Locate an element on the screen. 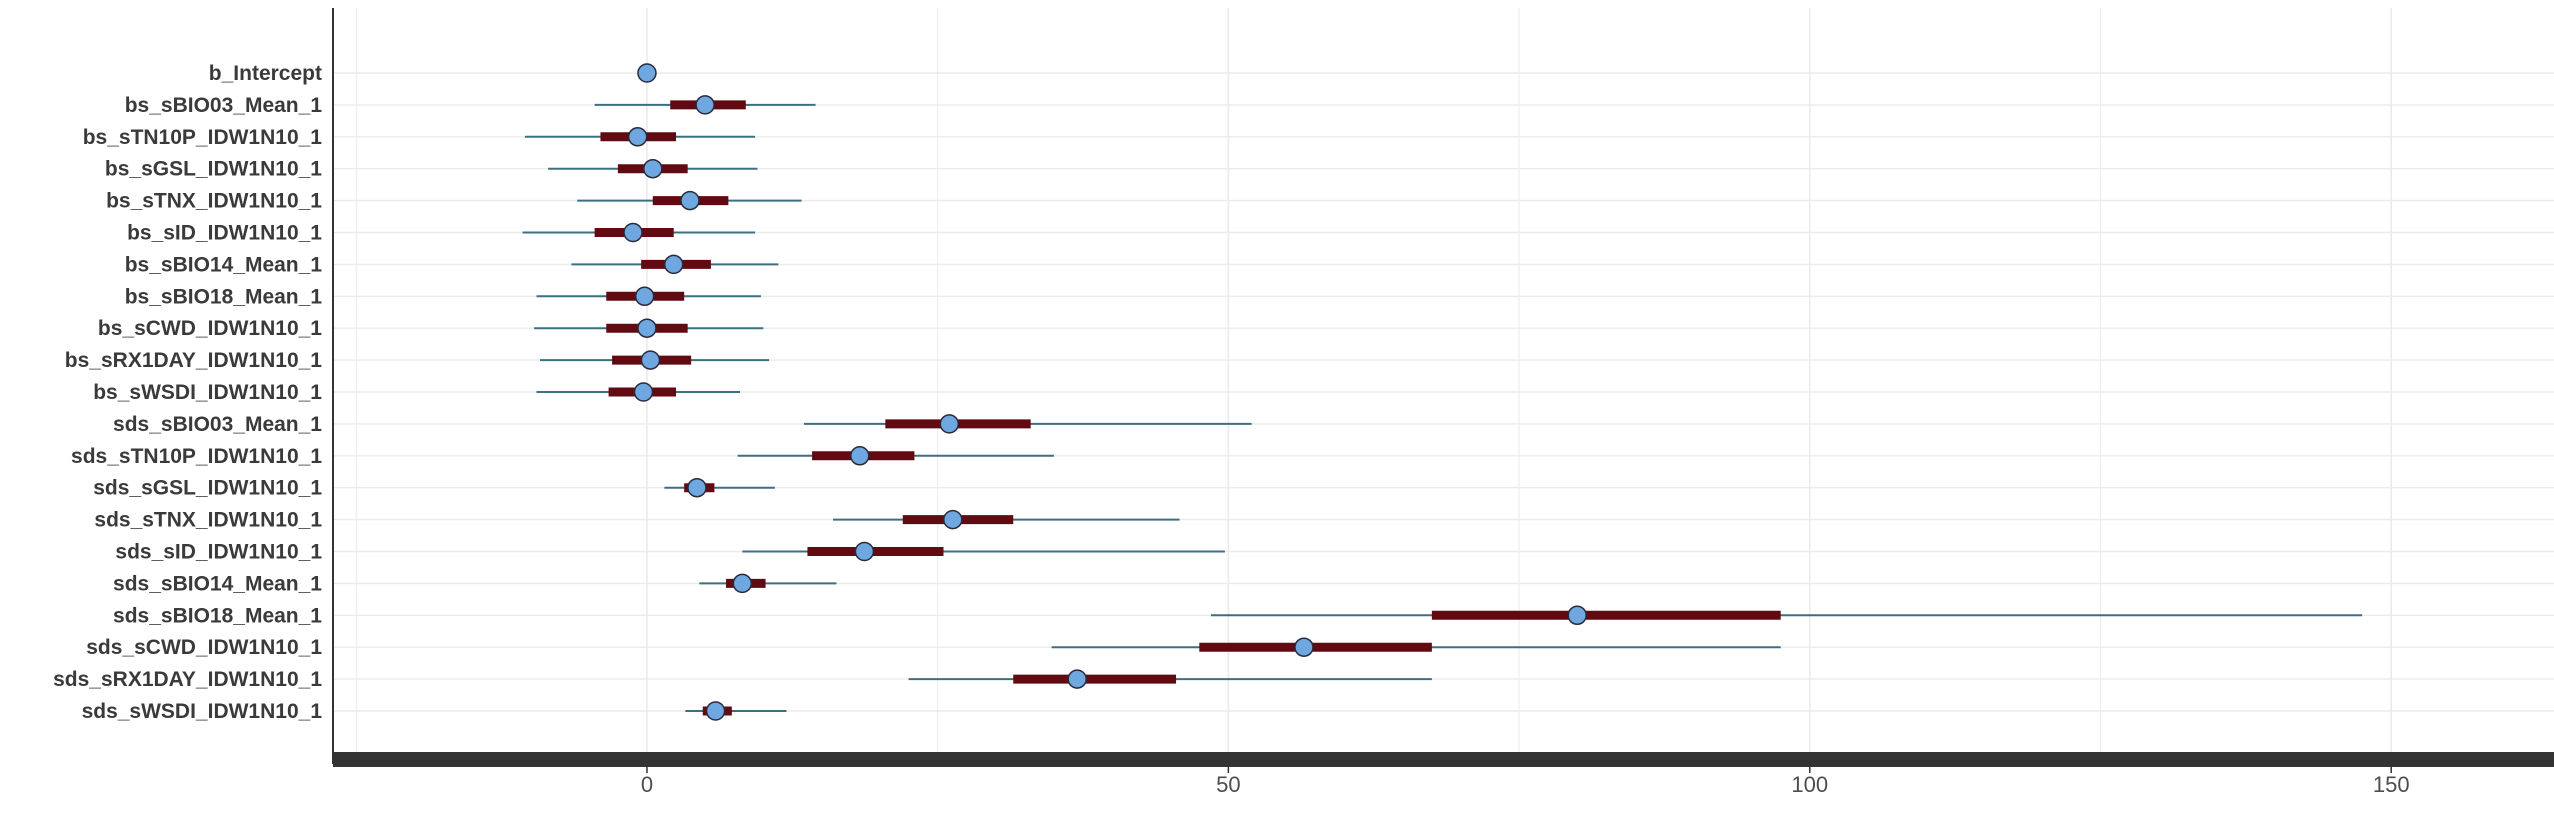 The image size is (2554, 835). parameter-label: bs_sCWD_IDW1N10_1 is located at coordinates (210, 328).